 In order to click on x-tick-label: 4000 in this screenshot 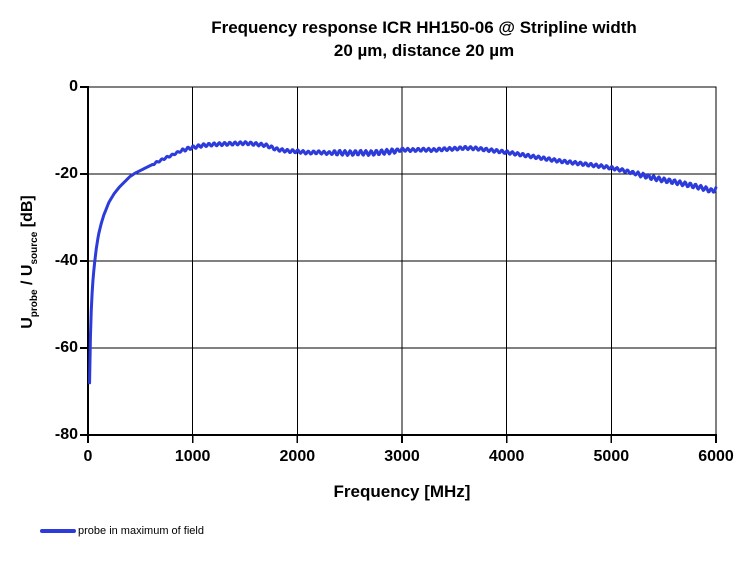, I will do `click(506, 456)`.